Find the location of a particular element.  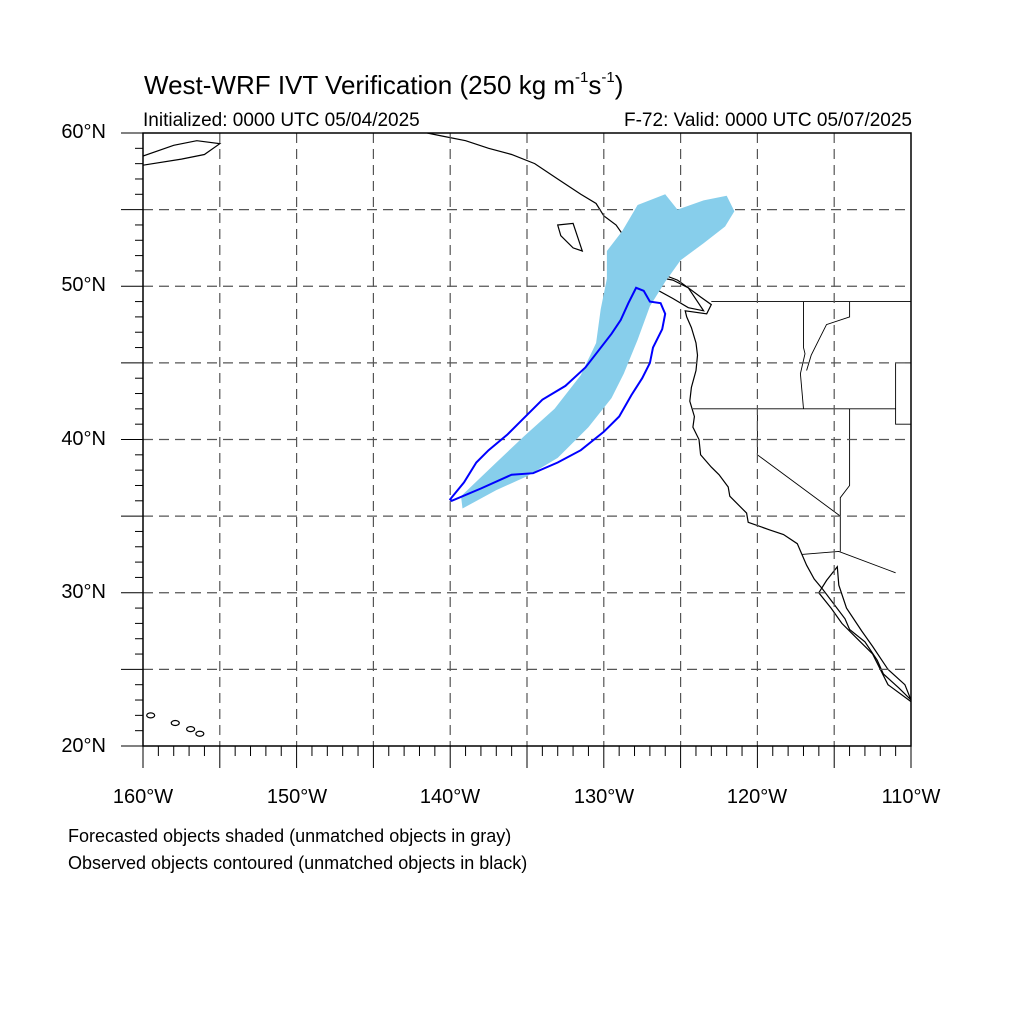

baja-coastline is located at coordinates (856, 627).